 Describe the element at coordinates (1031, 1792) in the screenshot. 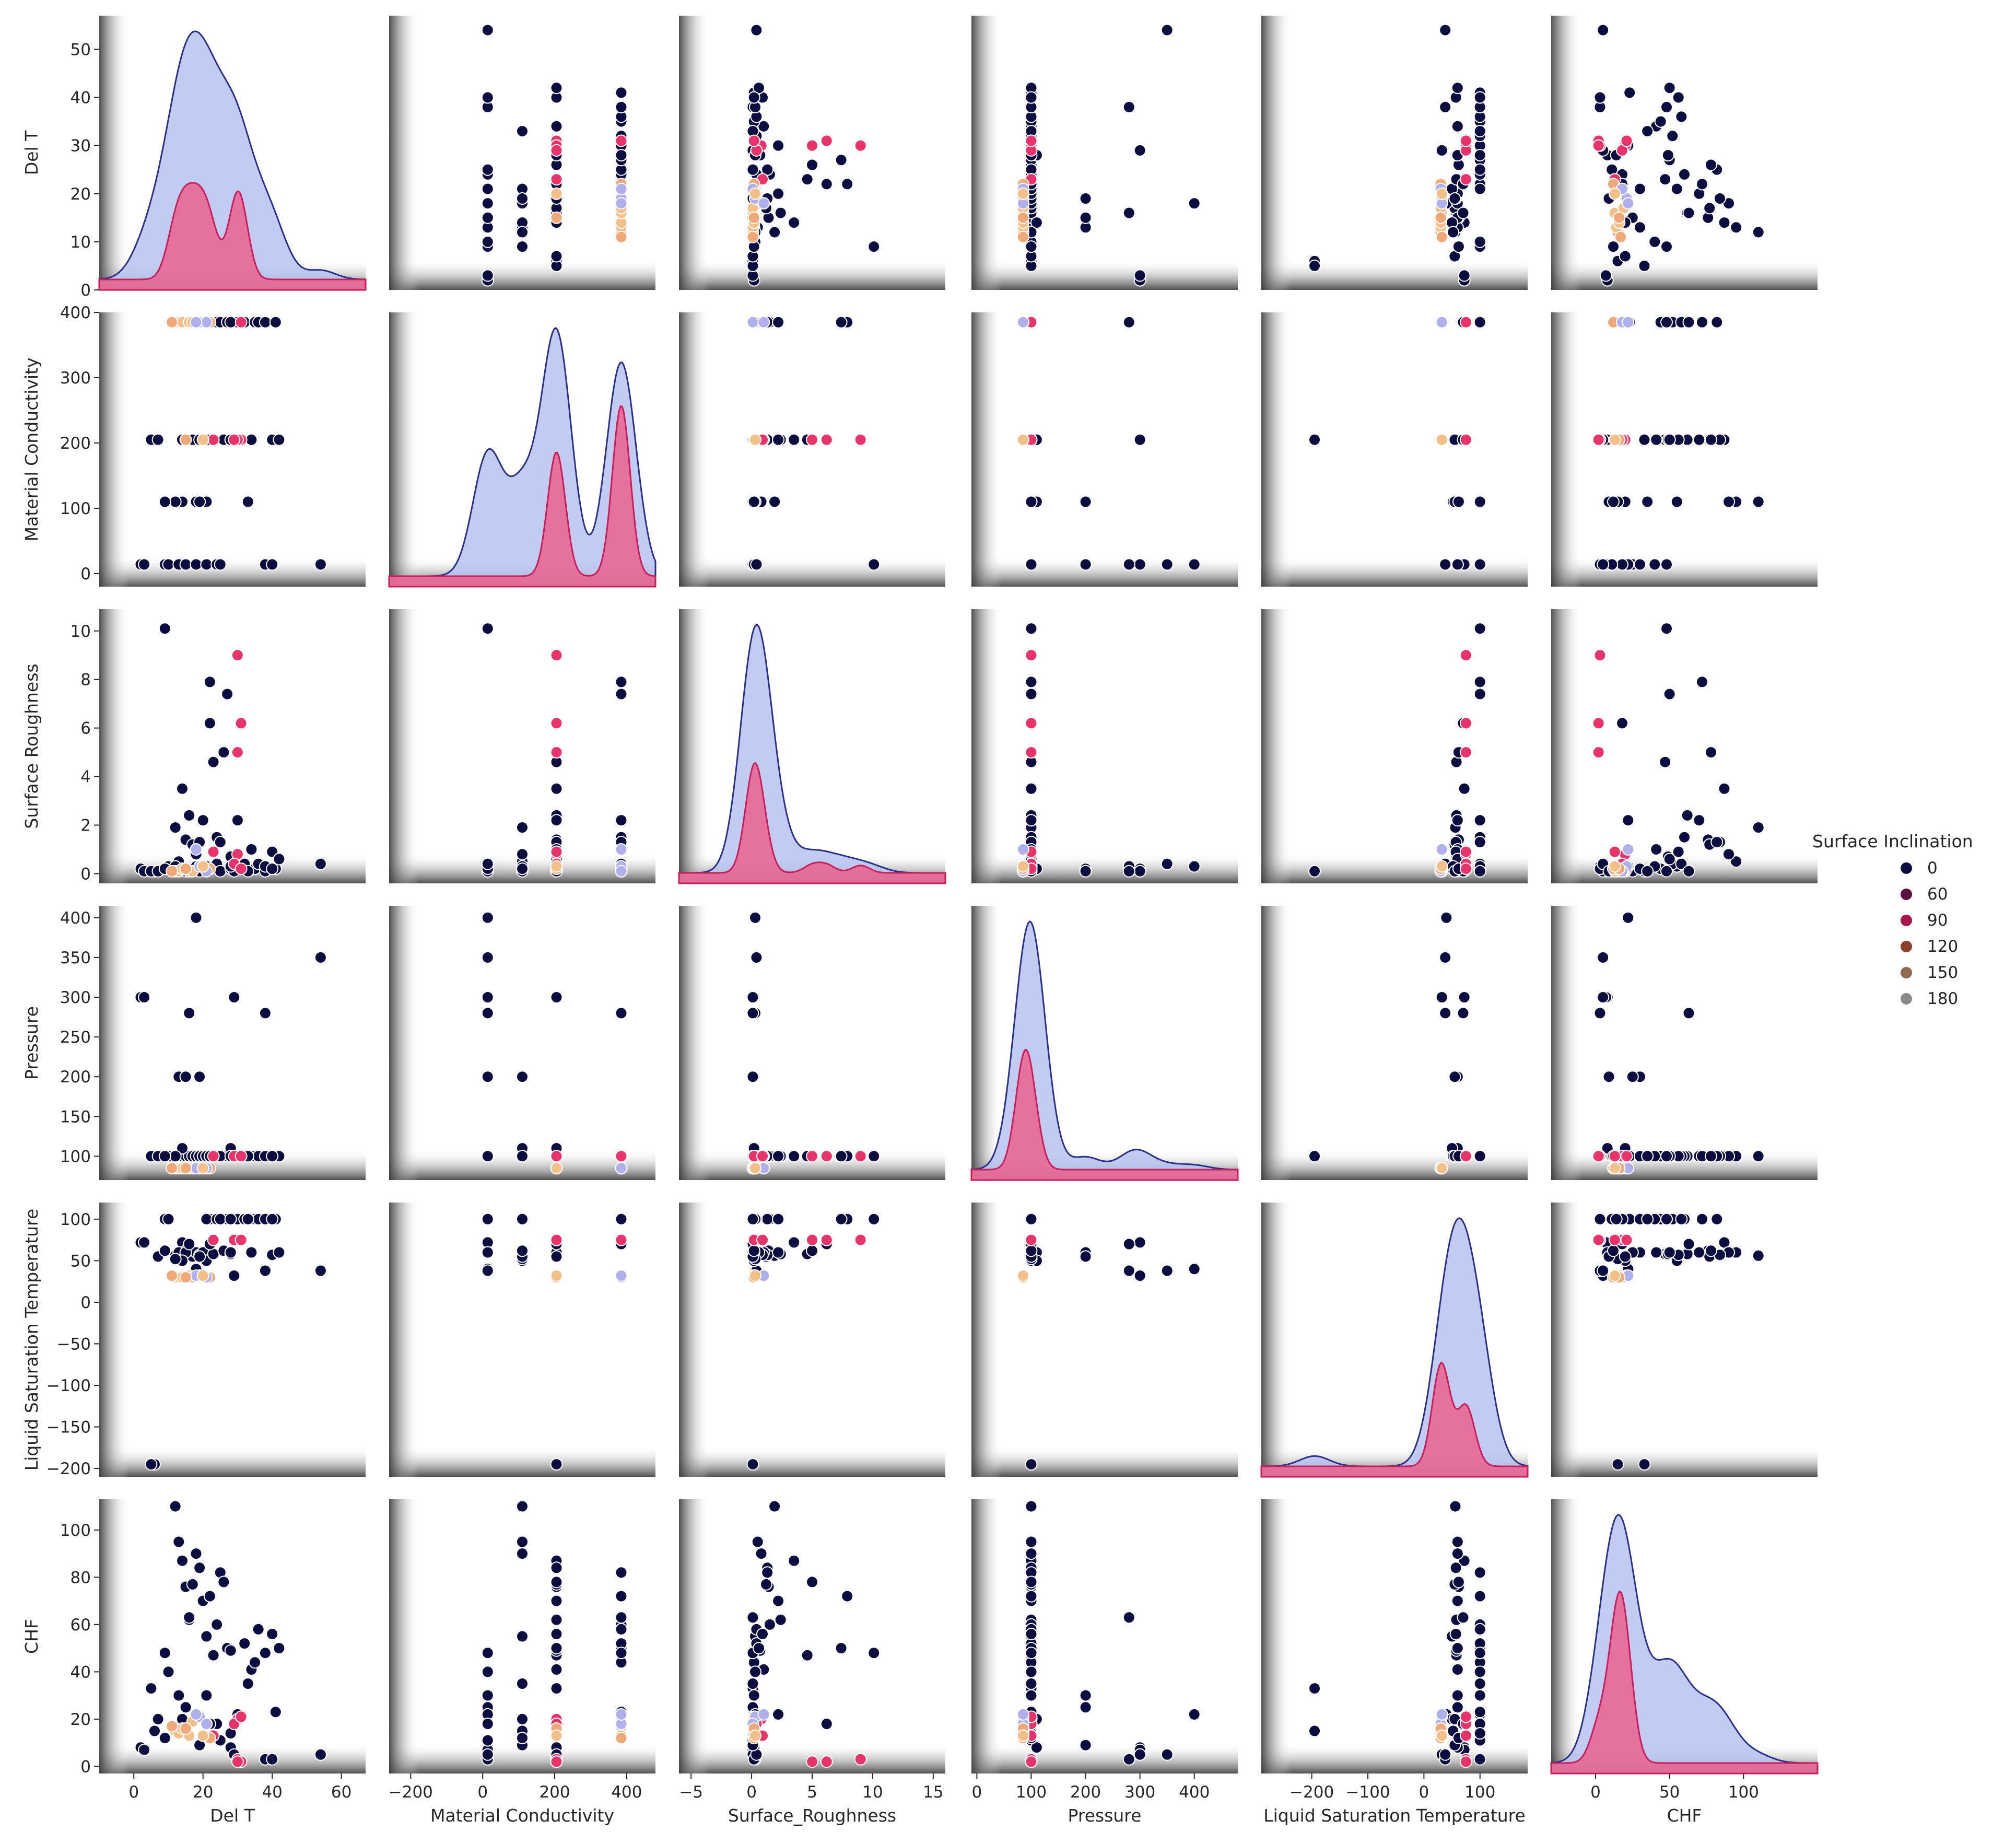

I see `x-tick-label: 100` at that location.